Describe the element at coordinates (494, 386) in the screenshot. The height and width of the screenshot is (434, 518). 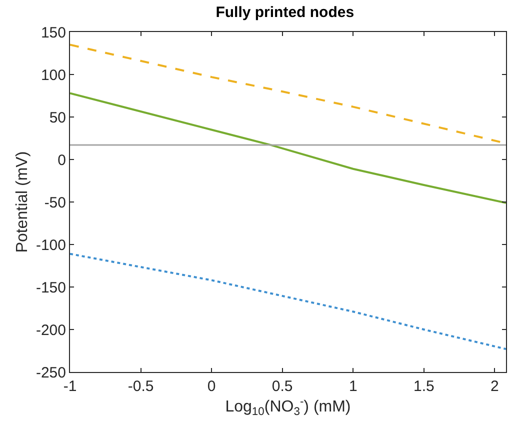
I see `x-tick-label: 2` at that location.